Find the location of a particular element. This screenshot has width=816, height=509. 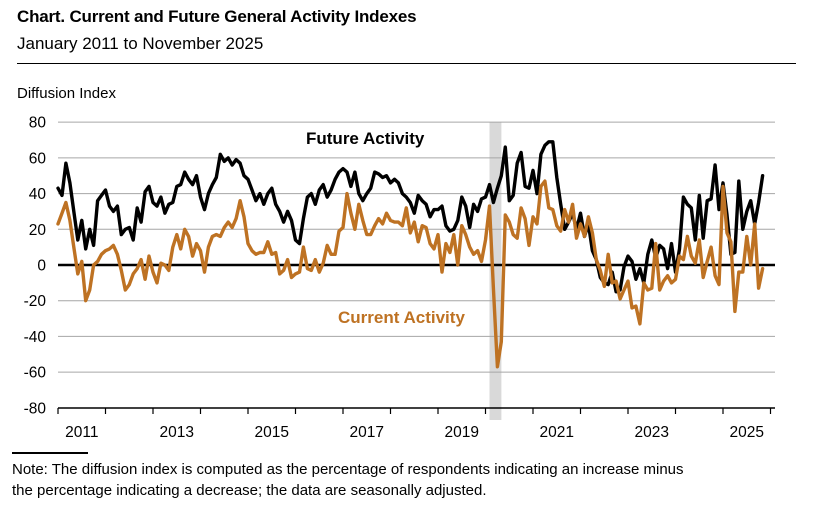

y-tick-label--40: -40 is located at coordinates (35, 337).